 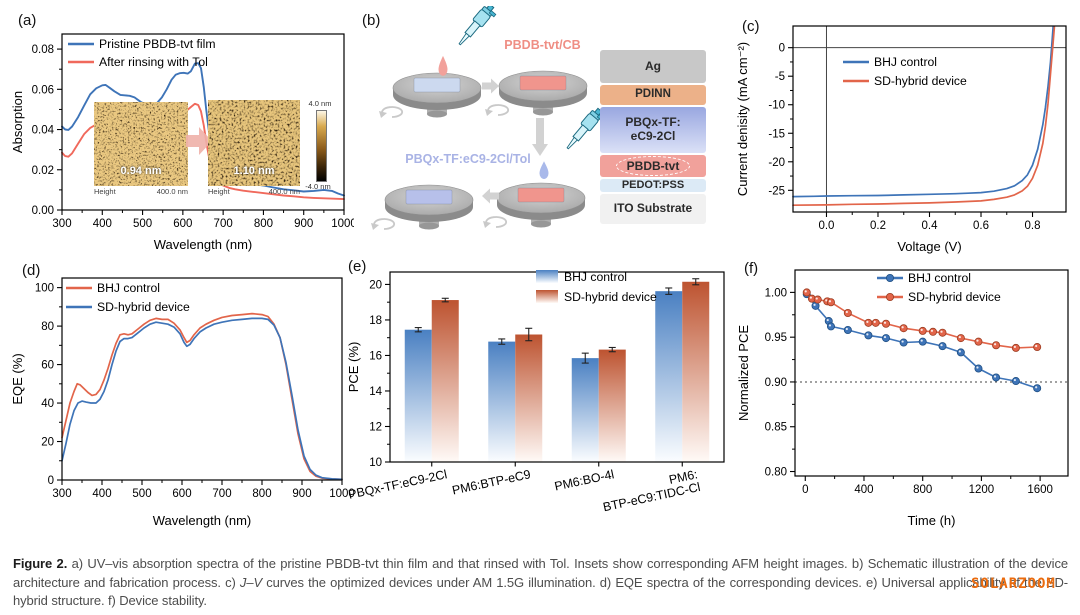 What do you see at coordinates (981, 226) in the screenshot?
I see `x-tick-label: 0.6` at bounding box center [981, 226].